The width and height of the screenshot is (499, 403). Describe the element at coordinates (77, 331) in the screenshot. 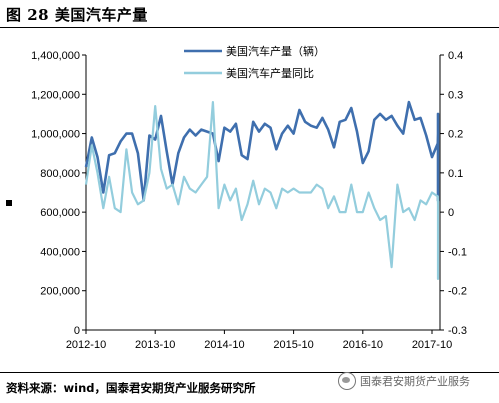

I see `y-left-tick-label: 0` at that location.